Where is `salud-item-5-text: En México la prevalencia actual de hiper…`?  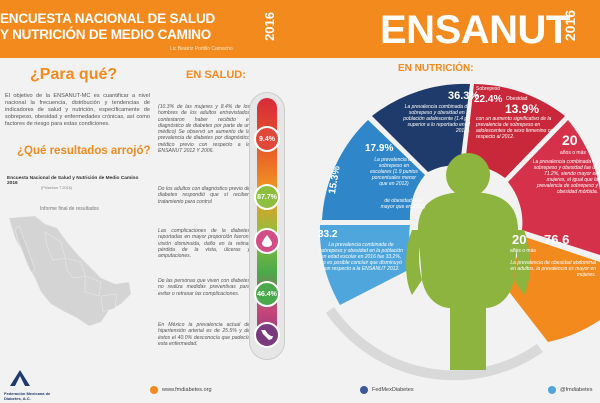 salud-item-5-text: En México la prevalencia actual de hiper… is located at coordinates (204, 334).